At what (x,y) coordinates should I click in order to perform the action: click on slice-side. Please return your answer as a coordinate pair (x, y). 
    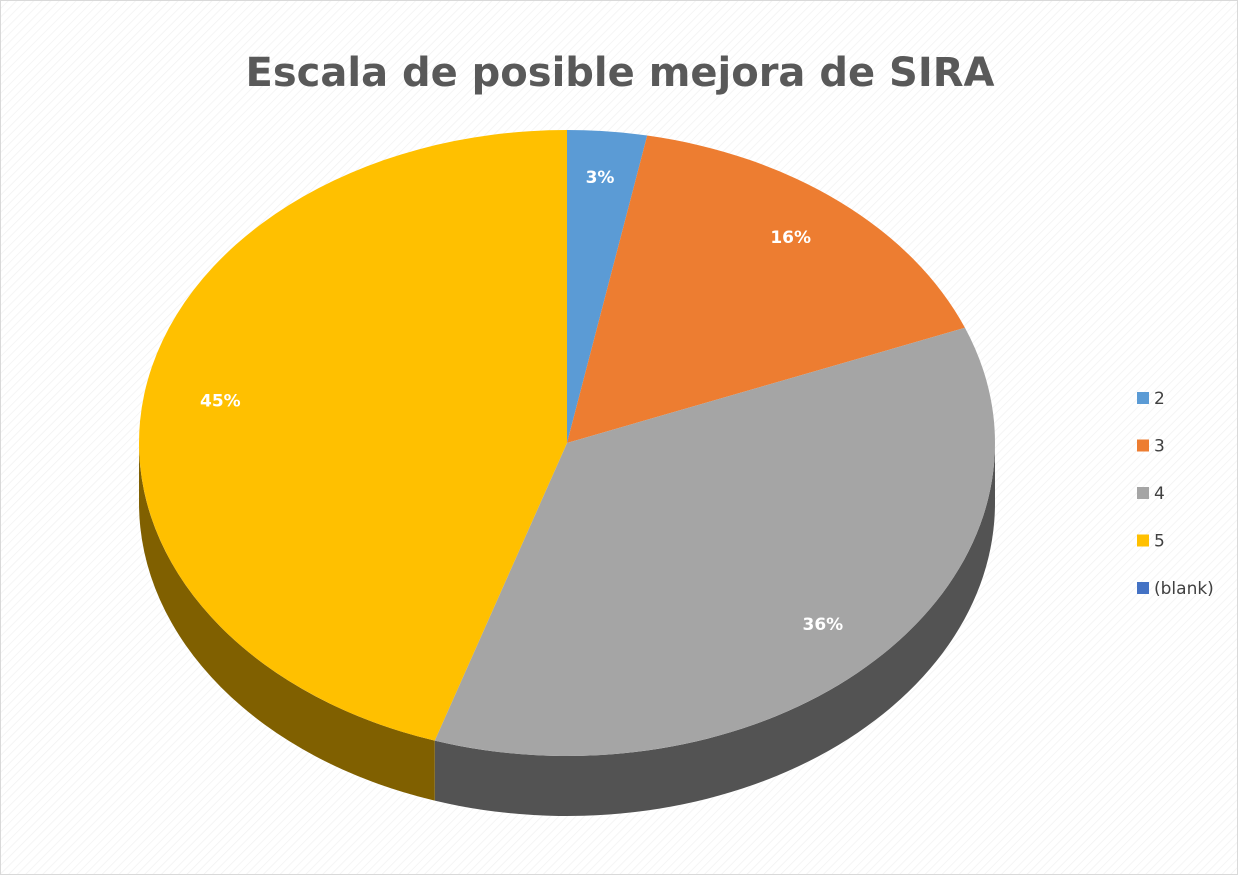
    Looking at the image, I should click on (287, 622).